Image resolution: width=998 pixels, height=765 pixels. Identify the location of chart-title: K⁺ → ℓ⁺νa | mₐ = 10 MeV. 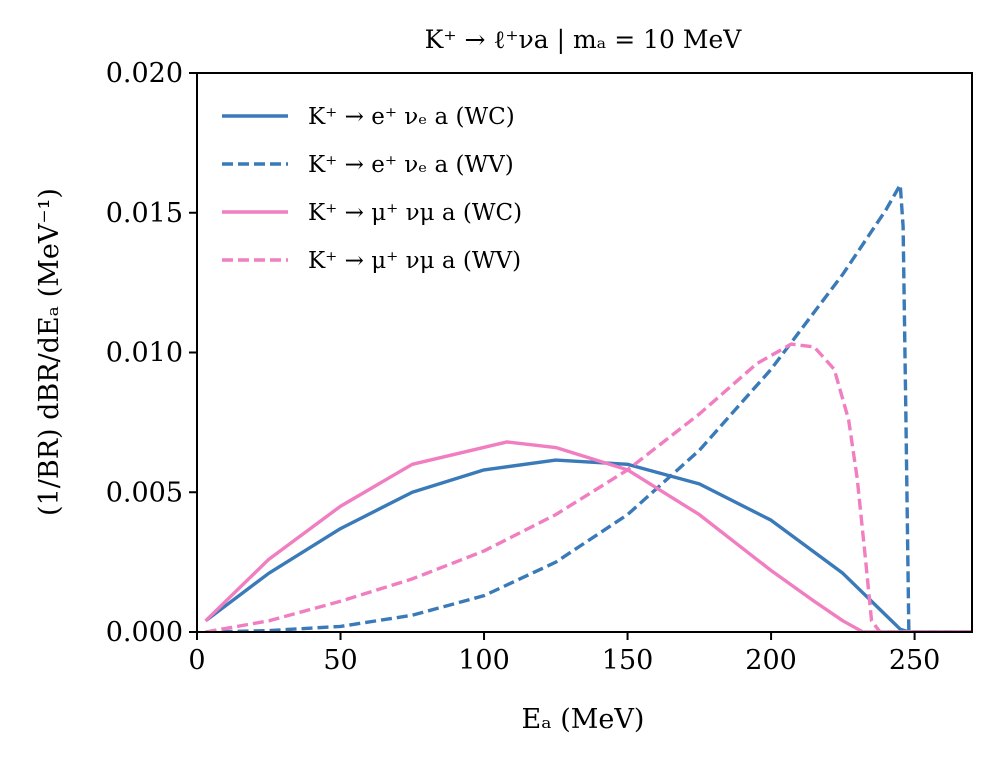
(584, 40).